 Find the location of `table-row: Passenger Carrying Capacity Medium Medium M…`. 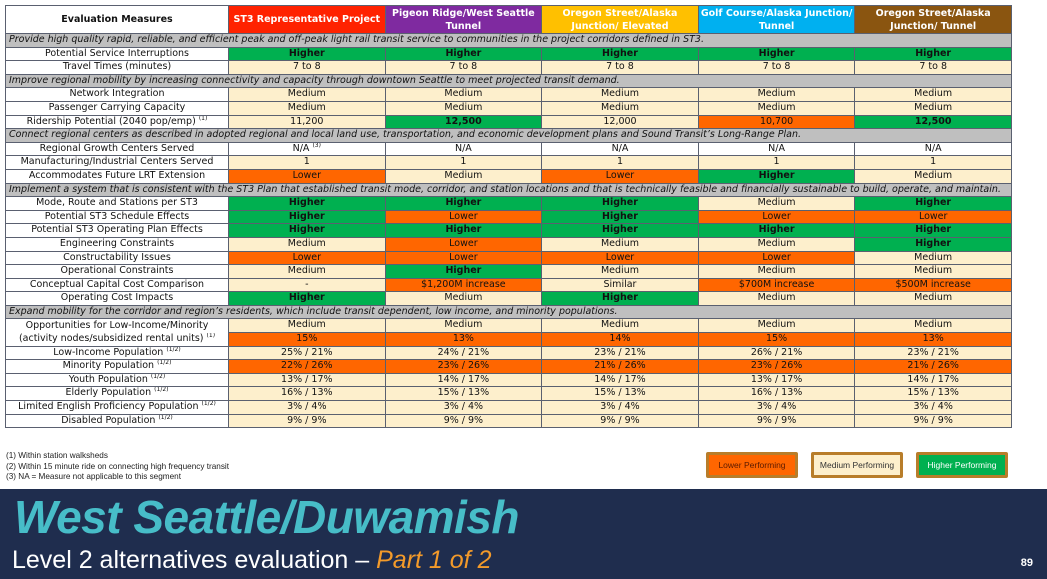

table-row: Passenger Carrying Capacity Medium Medium M… is located at coordinates (508, 108).